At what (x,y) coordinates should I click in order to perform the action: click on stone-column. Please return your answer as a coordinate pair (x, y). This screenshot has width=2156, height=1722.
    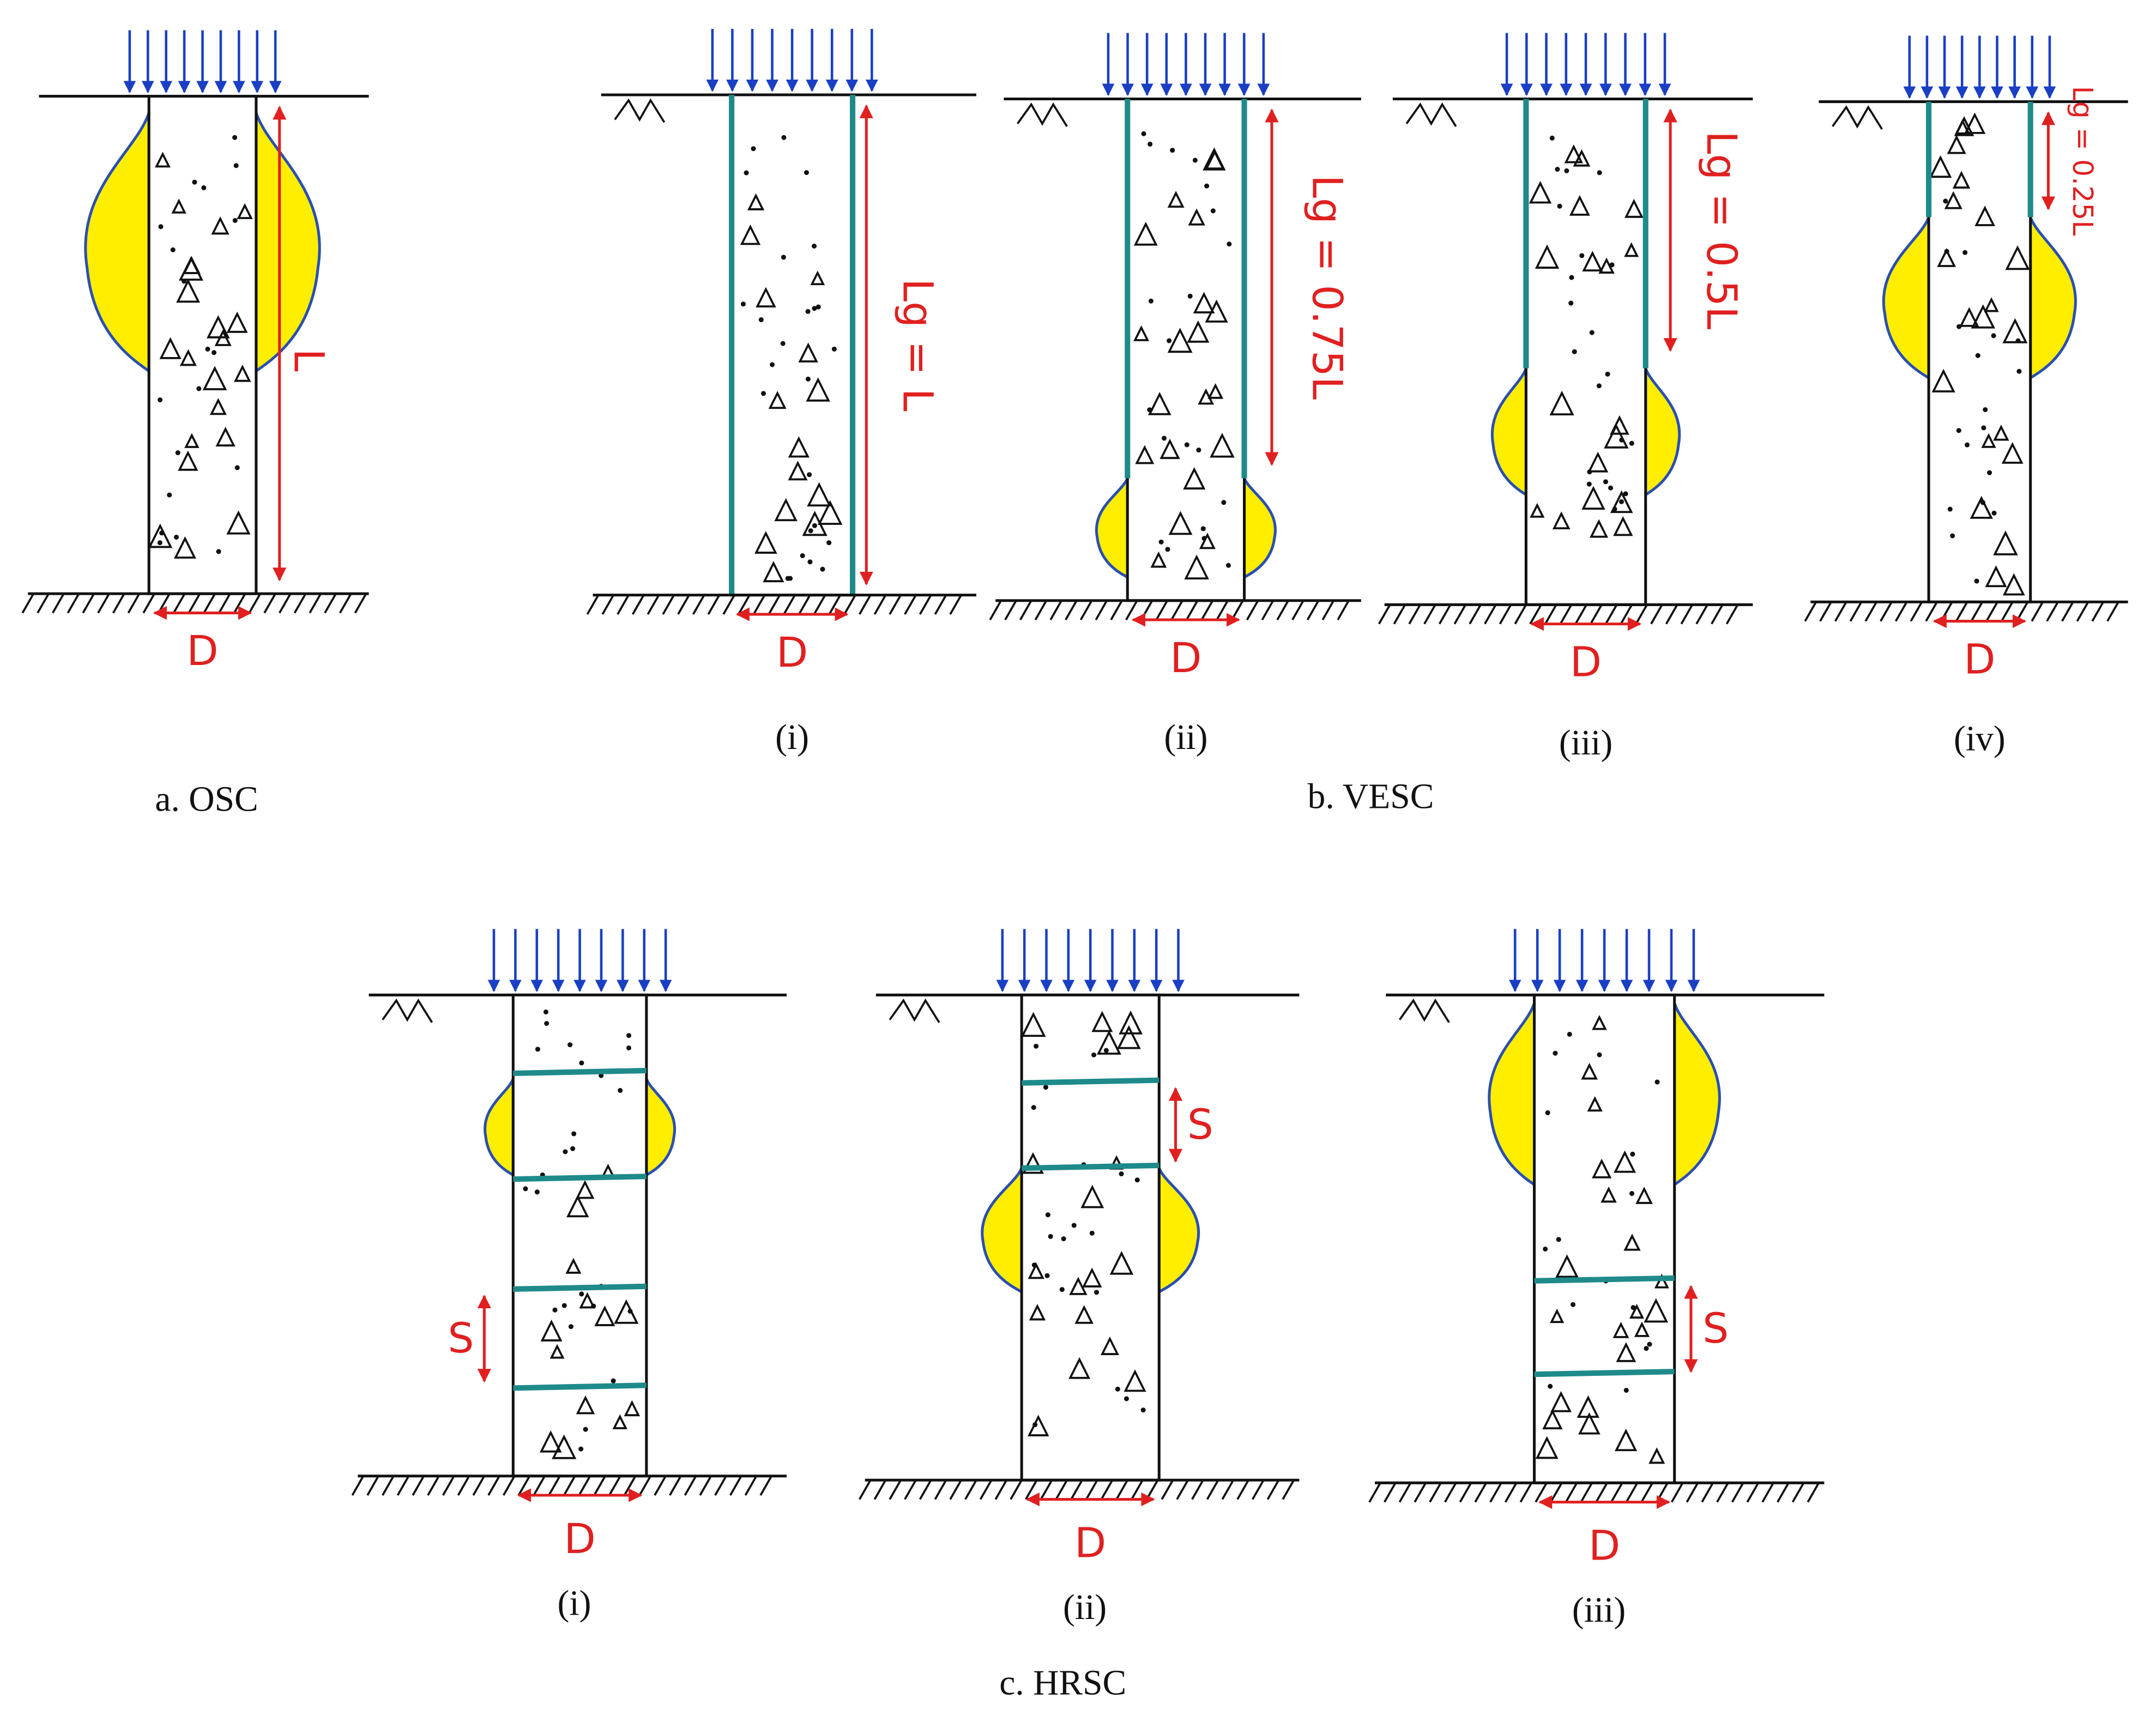
    Looking at the image, I should click on (1585, 352).